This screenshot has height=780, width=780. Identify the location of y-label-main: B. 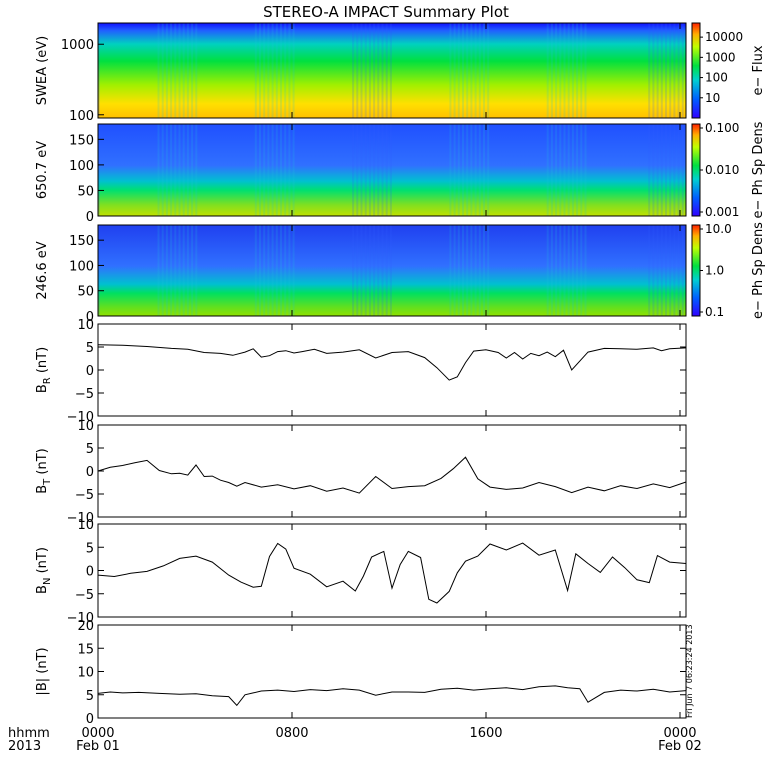
(42, 589).